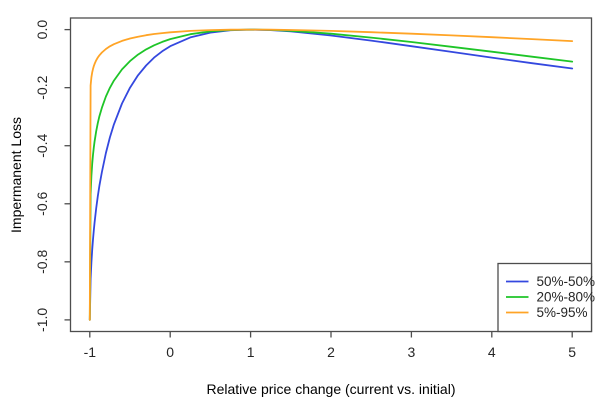 The height and width of the screenshot is (416, 600). What do you see at coordinates (170, 352) in the screenshot?
I see `x-tick-label: 0` at bounding box center [170, 352].